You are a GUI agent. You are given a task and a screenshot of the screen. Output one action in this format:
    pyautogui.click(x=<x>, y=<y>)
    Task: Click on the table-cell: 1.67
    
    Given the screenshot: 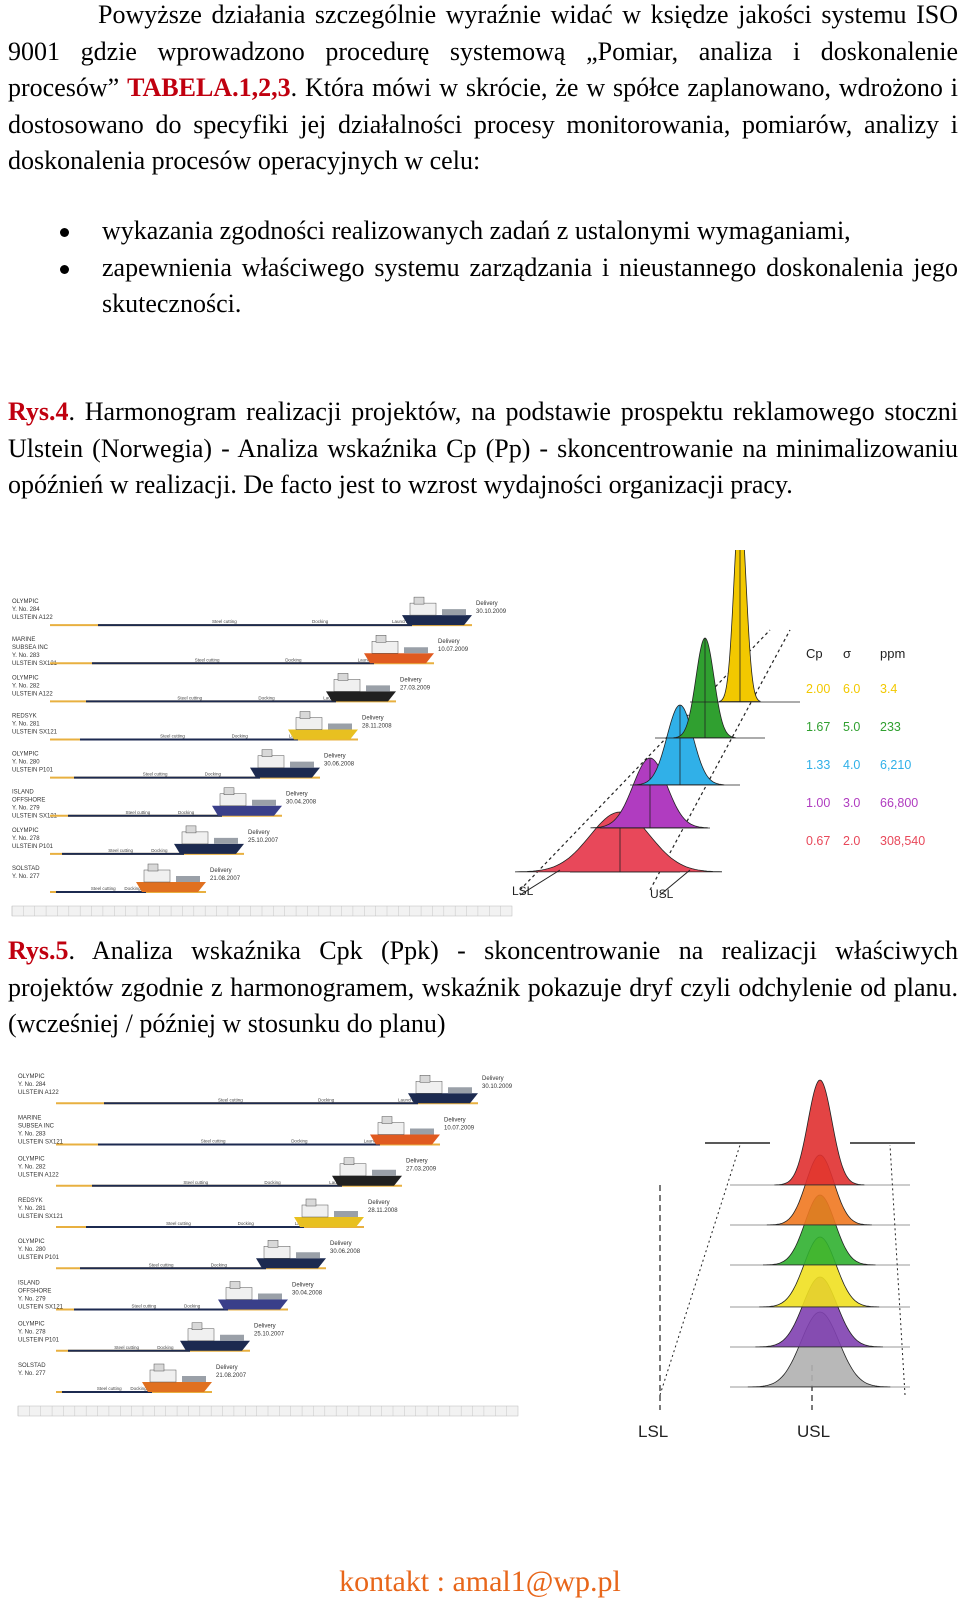 What is the action you would take?
    pyautogui.click(x=818, y=727)
    